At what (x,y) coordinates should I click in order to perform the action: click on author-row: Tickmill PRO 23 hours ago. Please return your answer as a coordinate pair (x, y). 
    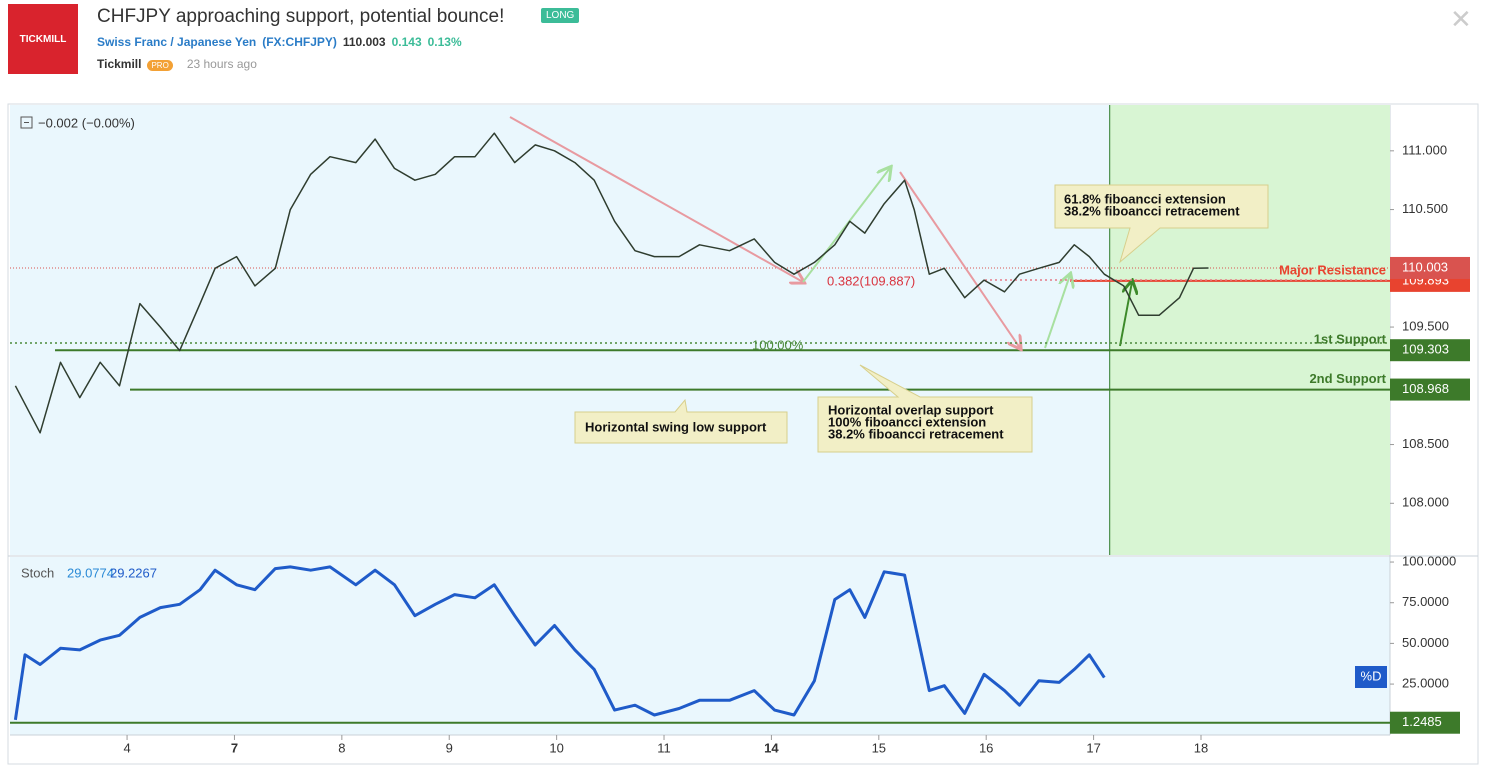
    Looking at the image, I should click on (177, 64).